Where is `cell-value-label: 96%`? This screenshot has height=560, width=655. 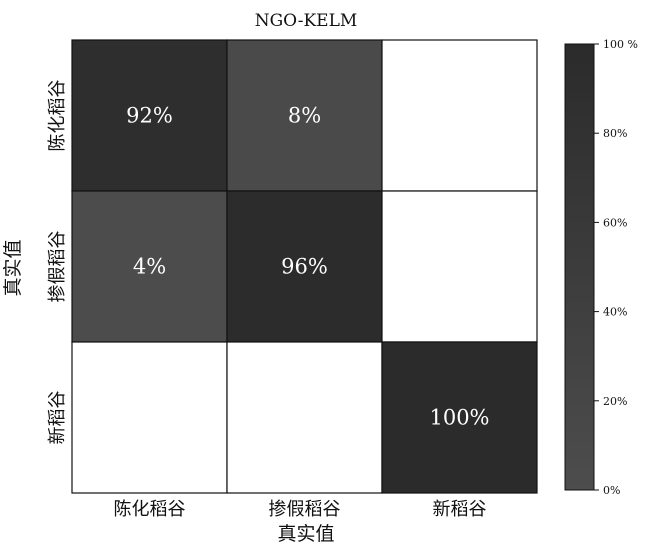 cell-value-label: 96% is located at coordinates (304, 267).